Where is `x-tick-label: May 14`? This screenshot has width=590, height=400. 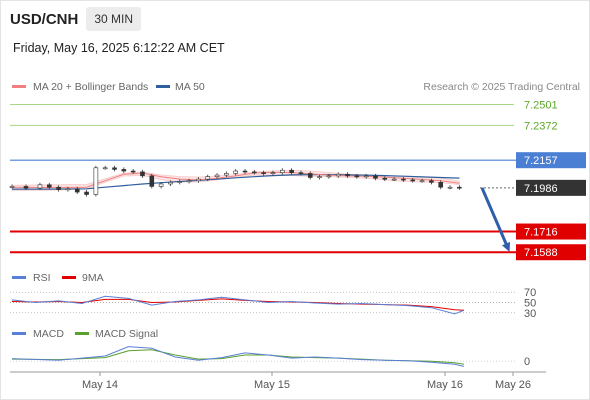 x-tick-label: May 14 is located at coordinates (100, 385).